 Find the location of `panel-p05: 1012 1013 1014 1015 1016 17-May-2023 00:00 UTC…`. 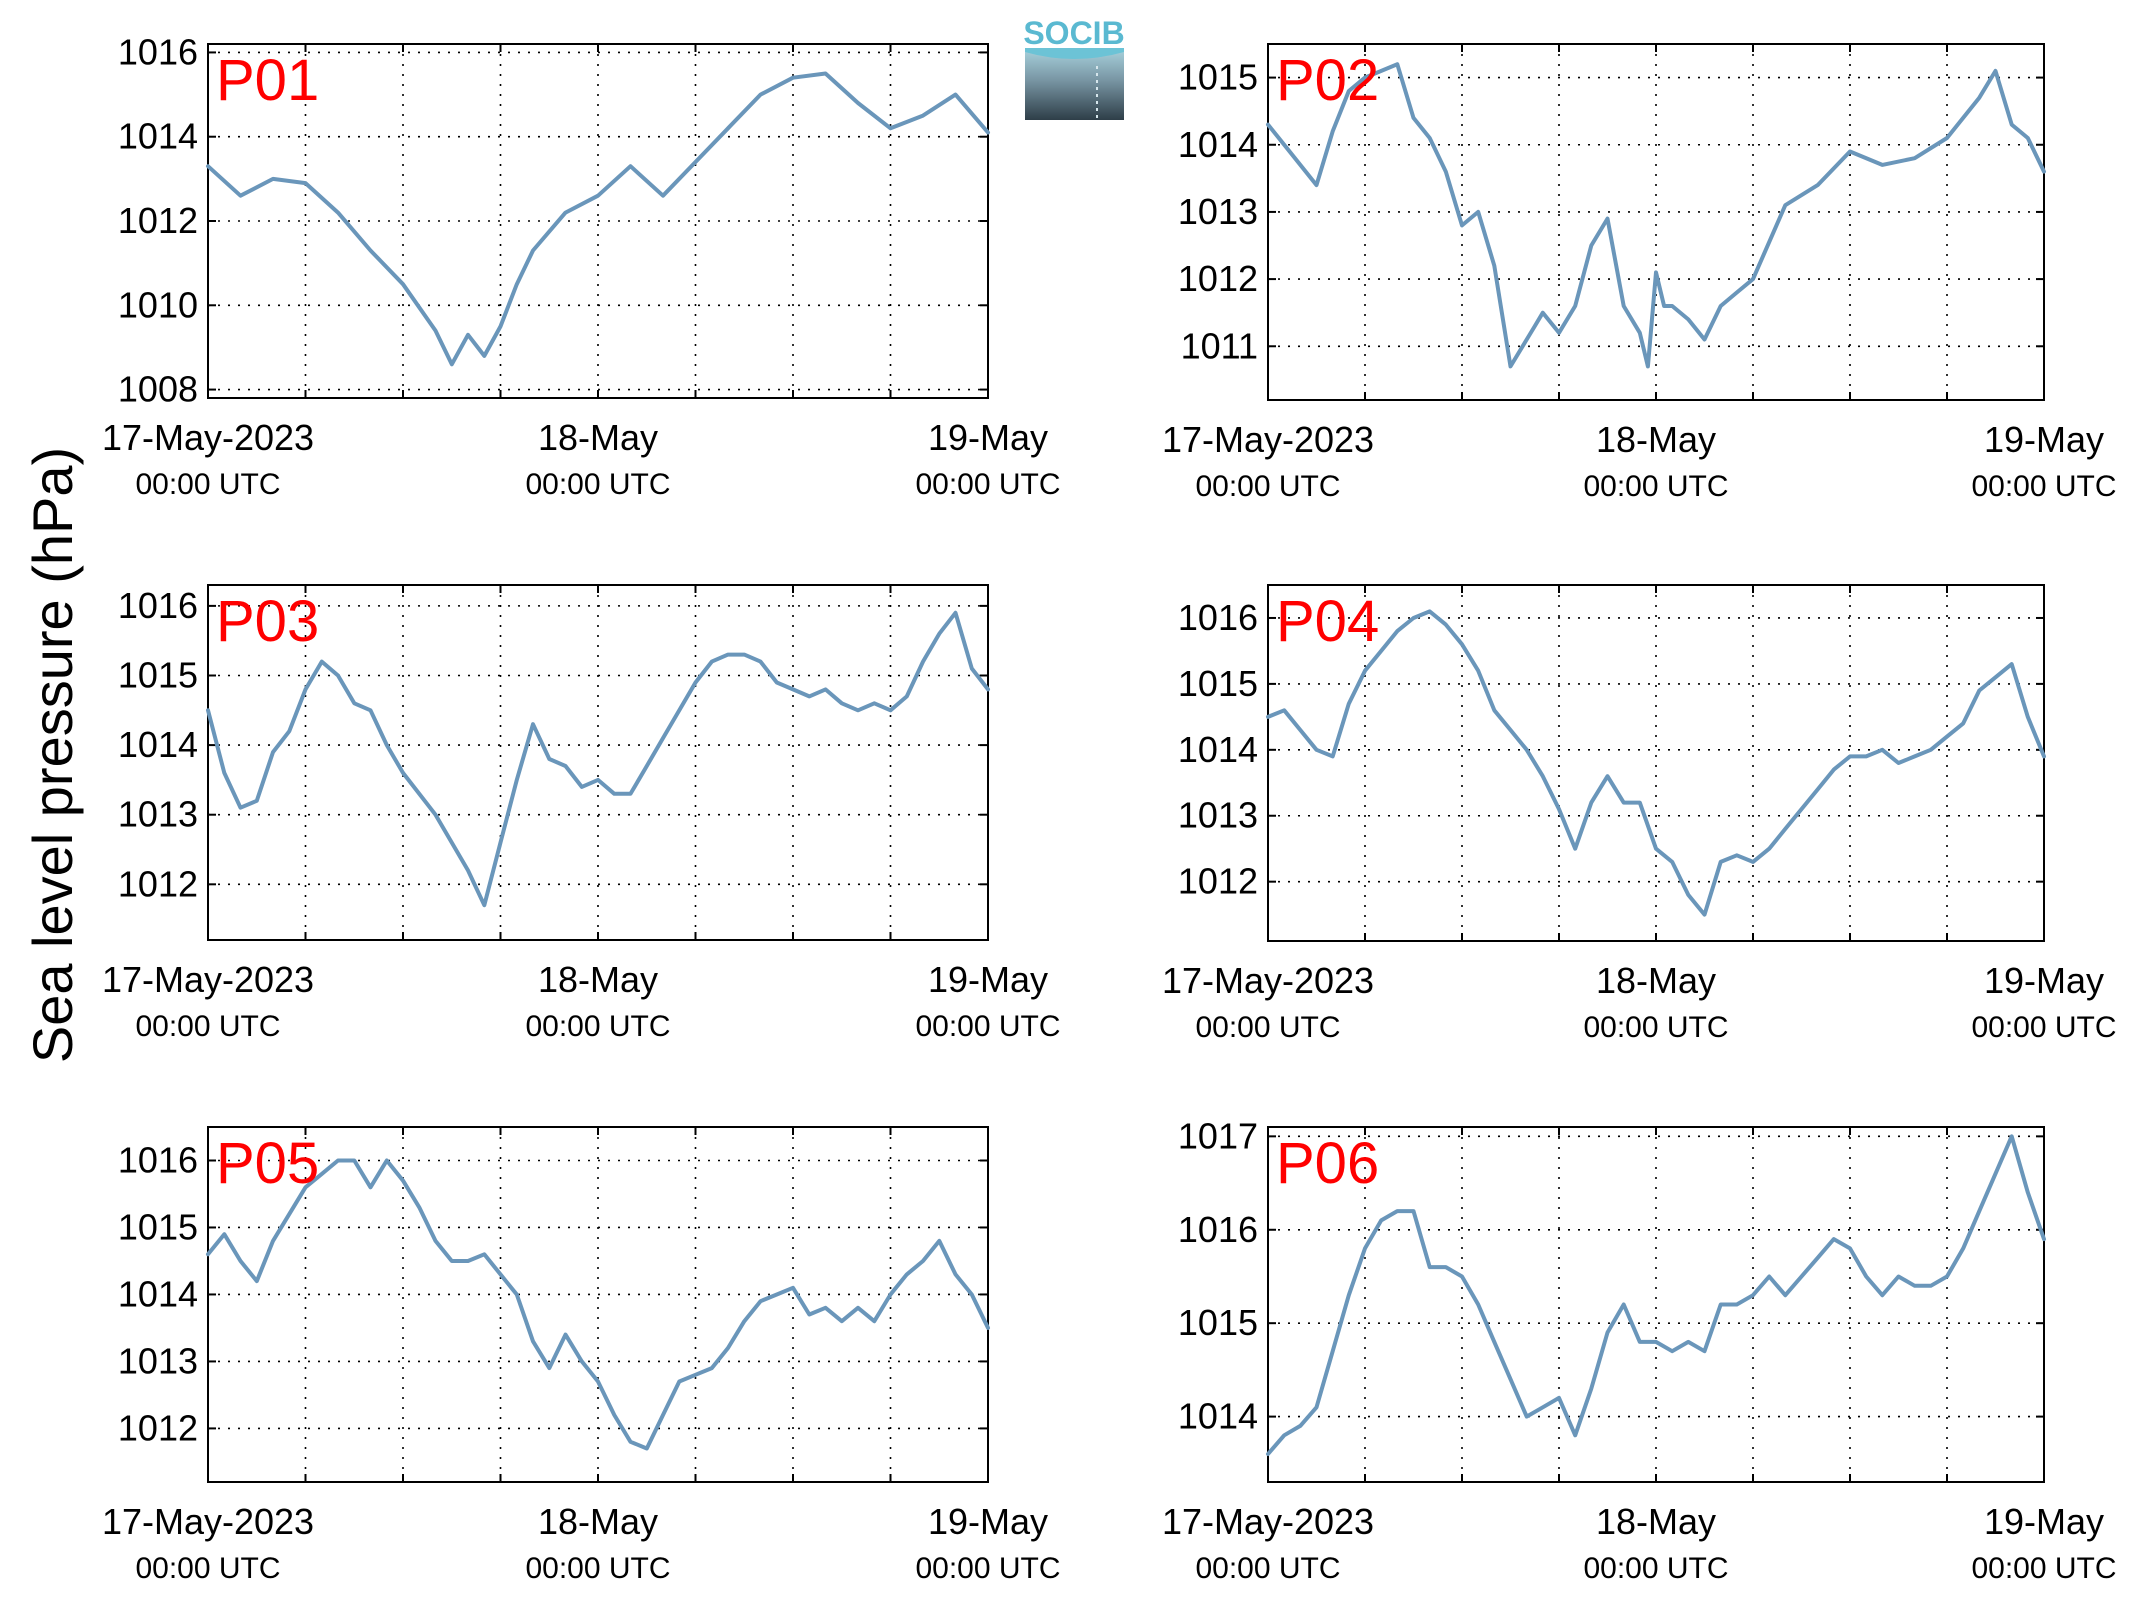

panel-p05: 1012 1013 1014 1015 1016 17-May-2023 00:00 UTC… is located at coordinates (581, 1355).